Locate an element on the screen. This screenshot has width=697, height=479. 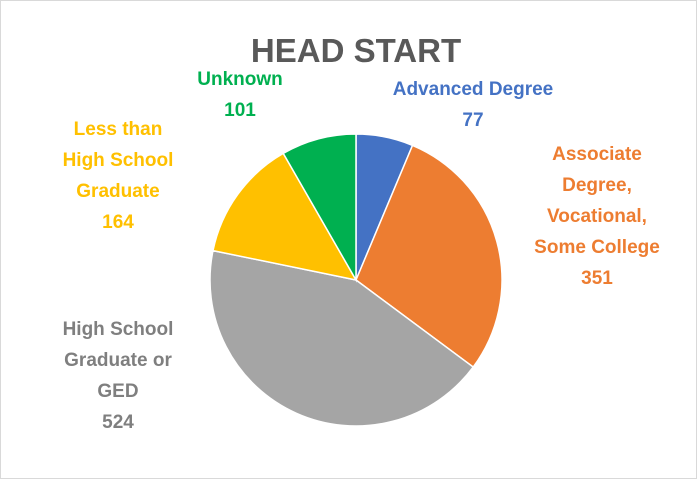
chart-title: HEAD START is located at coordinates (356, 50).